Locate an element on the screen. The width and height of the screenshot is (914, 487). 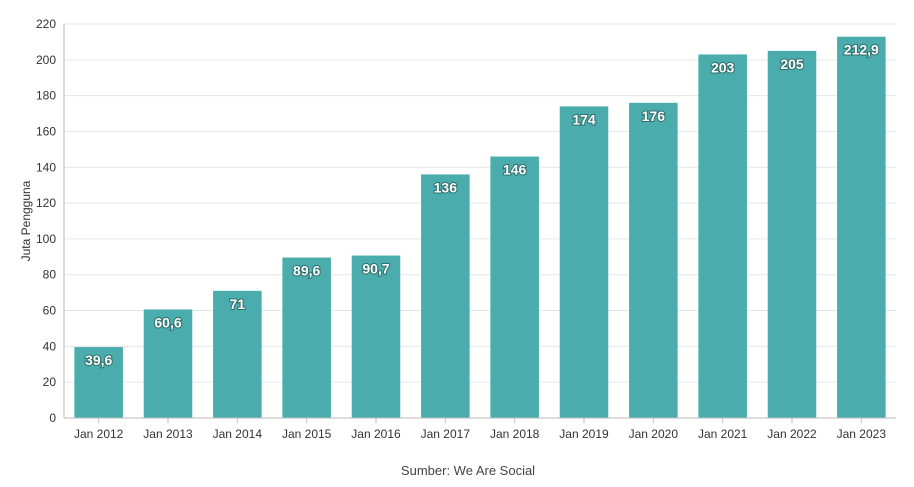
bar-value-label: 174 is located at coordinates (584, 119).